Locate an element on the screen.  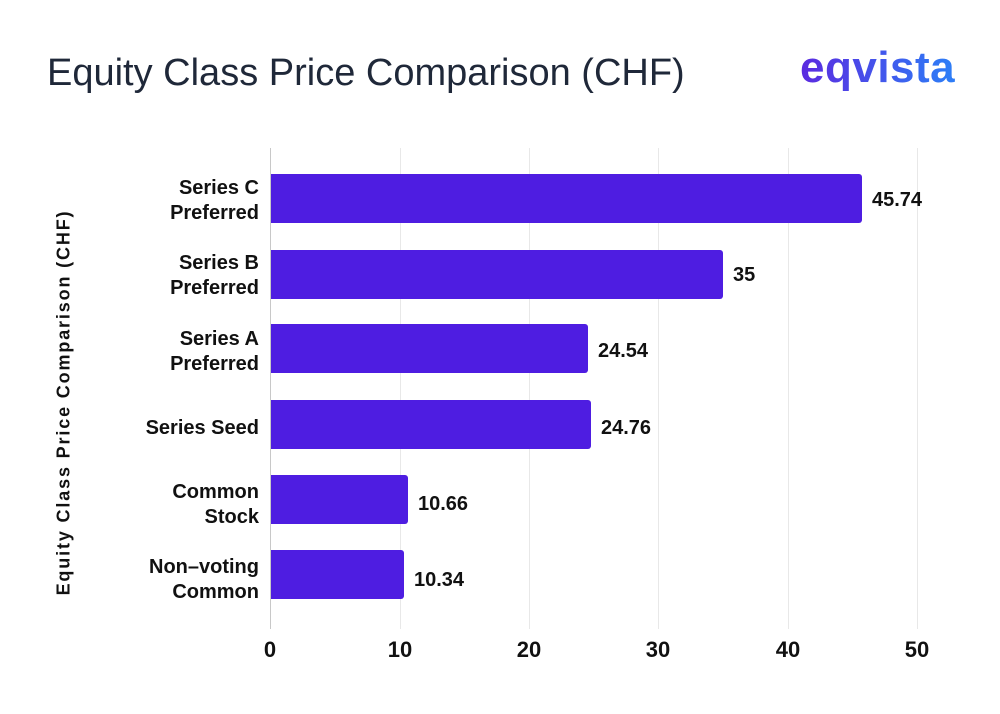
svg-text: eqvista is located at coordinates (877, 67).